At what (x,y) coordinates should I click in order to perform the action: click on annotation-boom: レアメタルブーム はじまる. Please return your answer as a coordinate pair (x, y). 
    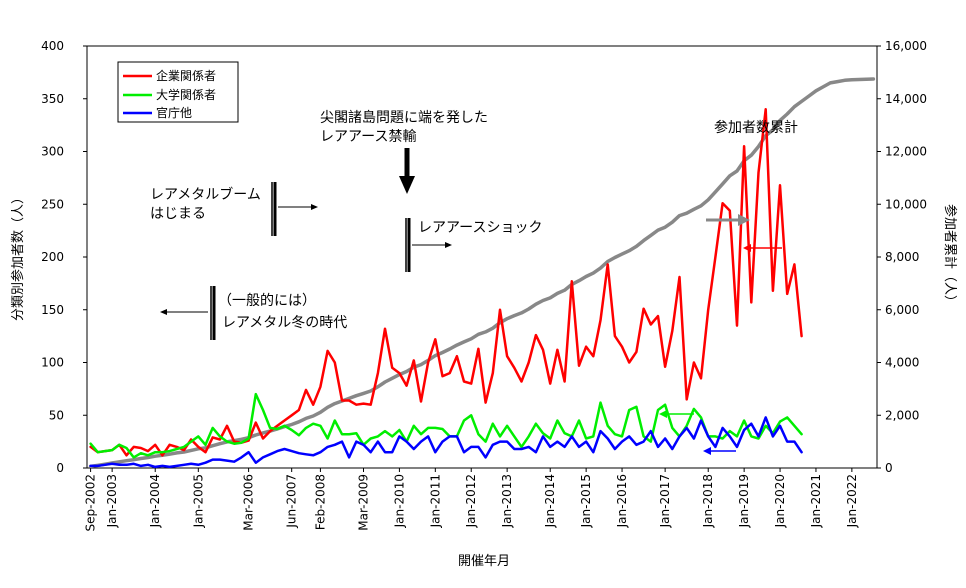
    Looking at the image, I should click on (234, 209).